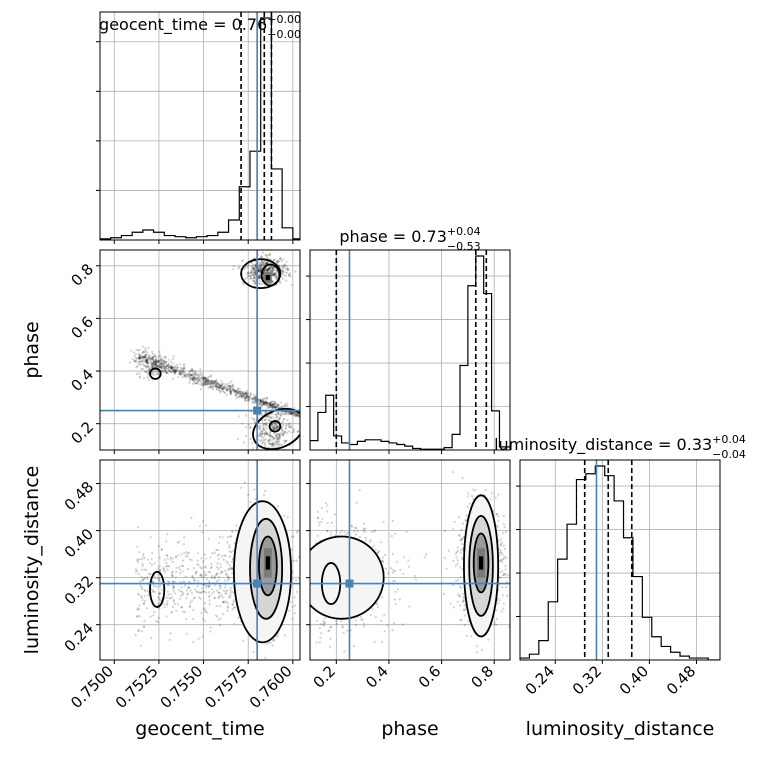  Describe the element at coordinates (79, 496) in the screenshot. I see `y-tick-label: 0.48` at that location.